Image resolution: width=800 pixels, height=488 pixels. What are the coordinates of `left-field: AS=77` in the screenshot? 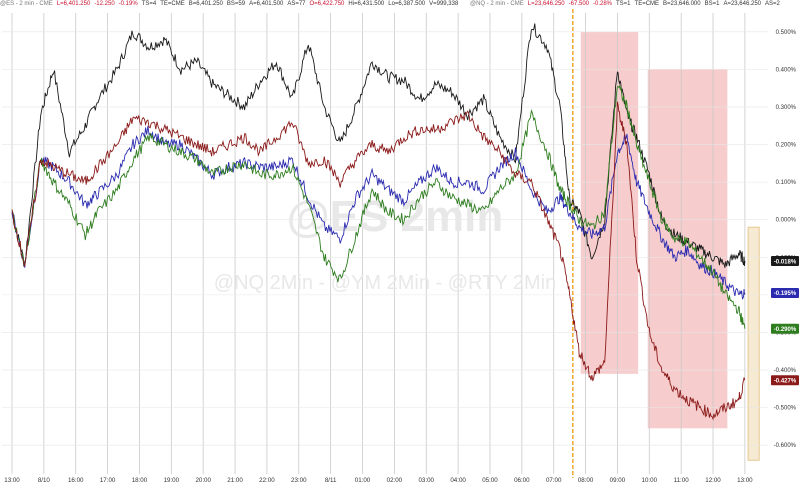 It's located at (296, 4).